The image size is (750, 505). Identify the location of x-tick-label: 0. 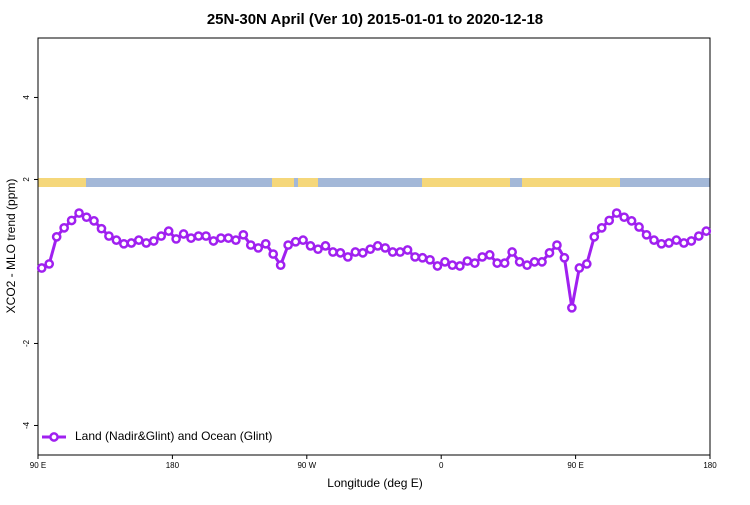
(441, 465).